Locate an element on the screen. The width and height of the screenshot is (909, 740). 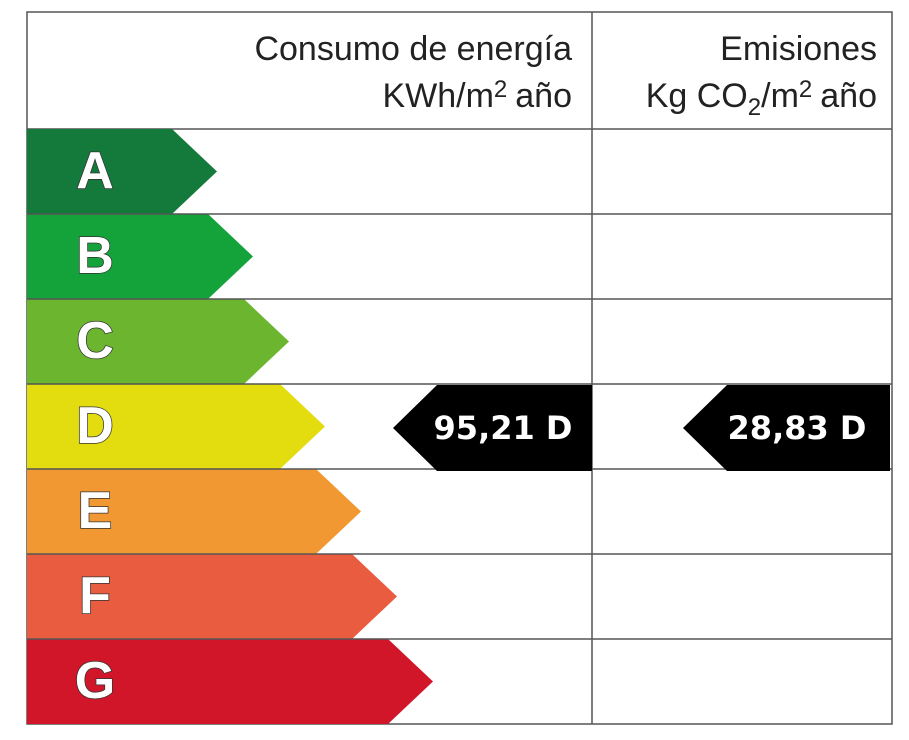
emissions-rating-arrow is located at coordinates (786, 428).